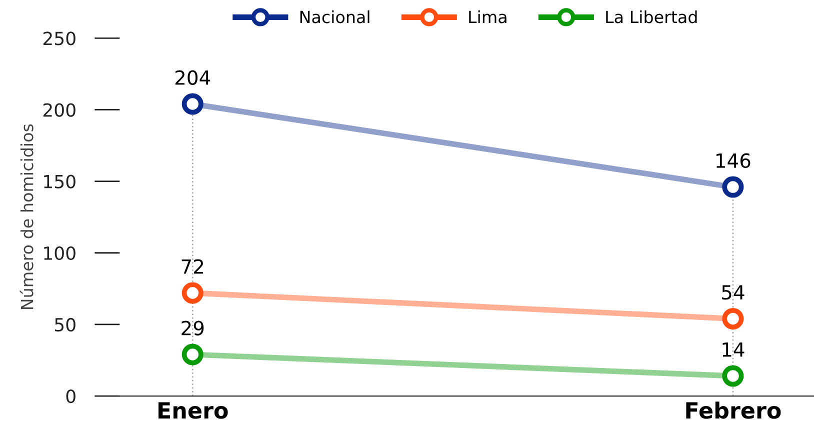 The height and width of the screenshot is (424, 814). Describe the element at coordinates (27, 217) in the screenshot. I see `y-axis-title: Número de homicidios` at that location.